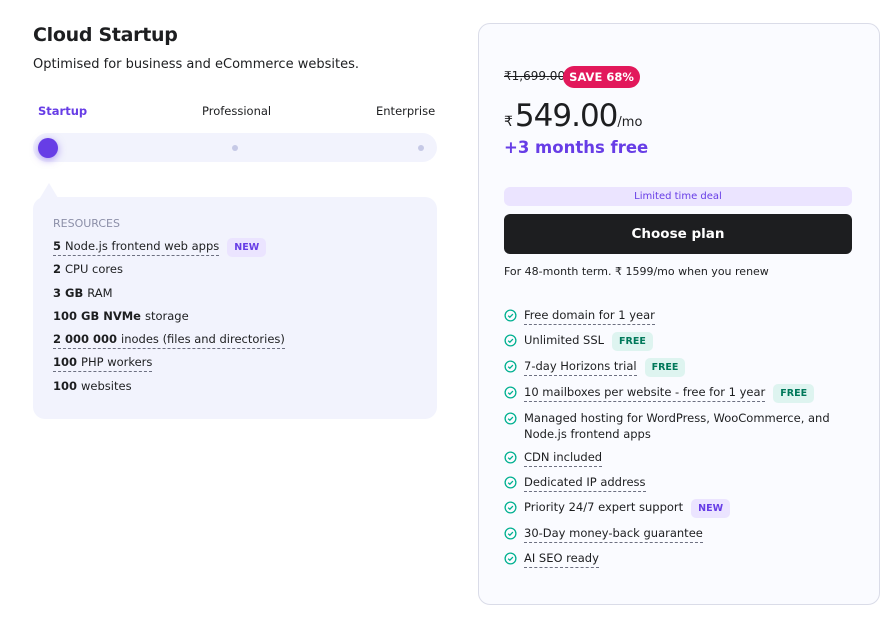  Describe the element at coordinates (105, 35) in the screenshot. I see `plan-title: Cloud Startup` at that location.